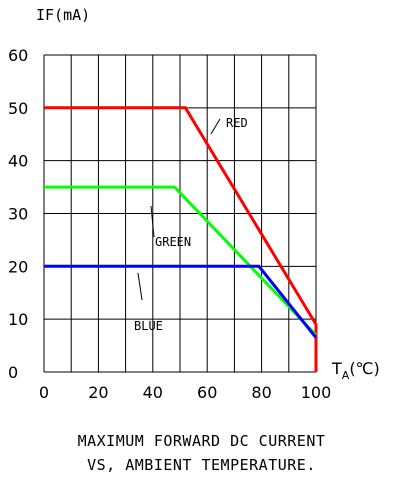 The height and width of the screenshot is (482, 403). Describe the element at coordinates (346, 375) in the screenshot. I see `x-axis-label-subscript: A` at that location.